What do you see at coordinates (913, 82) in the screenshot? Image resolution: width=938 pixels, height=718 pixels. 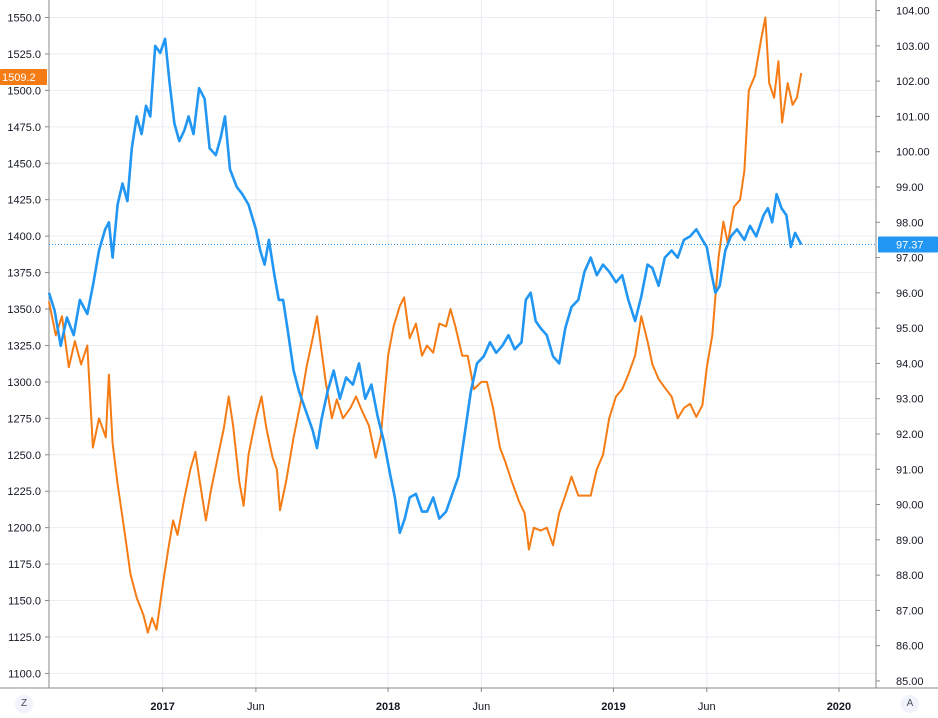 I see `right-tick-label: 102.00` at bounding box center [913, 82].